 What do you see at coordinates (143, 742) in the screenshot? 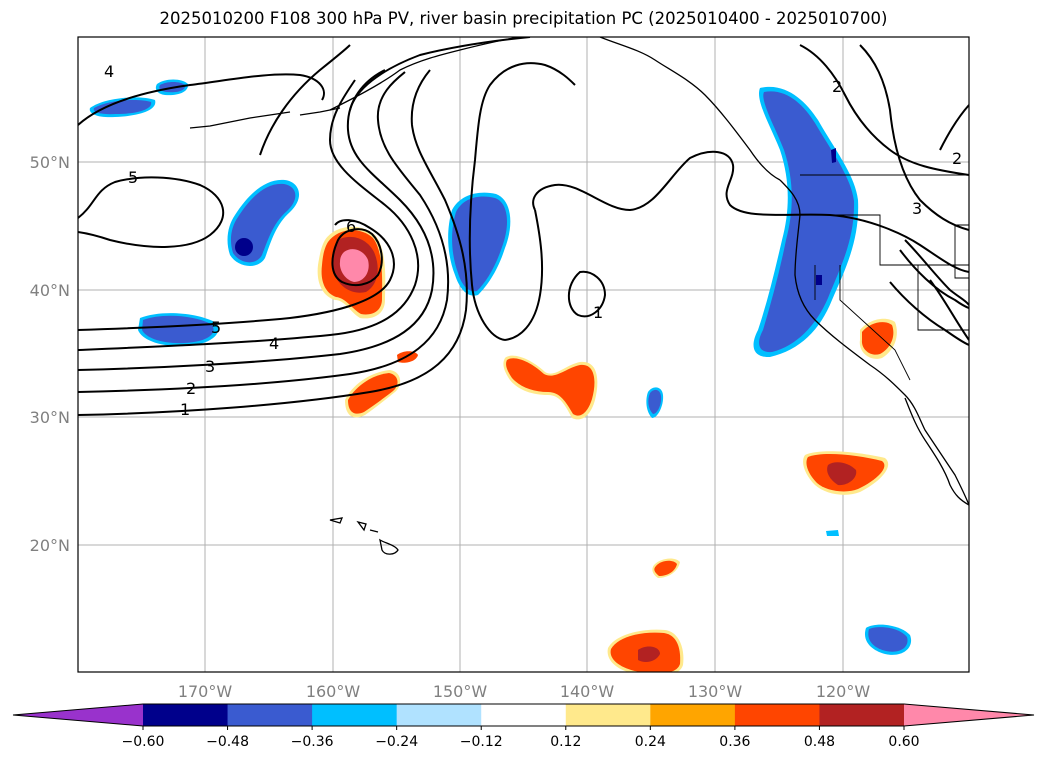
I see `colorbar-tick-label: −0.60` at bounding box center [143, 742].